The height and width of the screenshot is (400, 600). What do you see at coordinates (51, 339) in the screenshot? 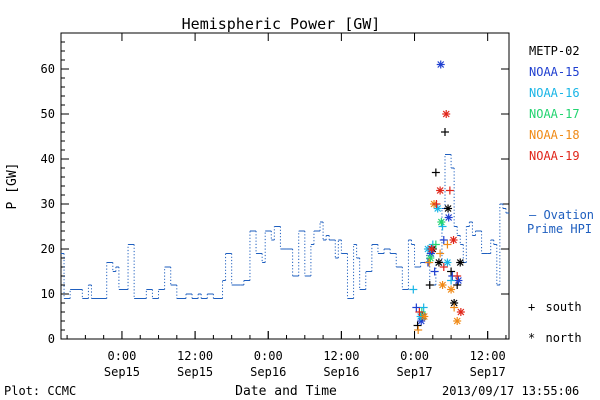
I see `y-tick-label: 0` at bounding box center [51, 339].